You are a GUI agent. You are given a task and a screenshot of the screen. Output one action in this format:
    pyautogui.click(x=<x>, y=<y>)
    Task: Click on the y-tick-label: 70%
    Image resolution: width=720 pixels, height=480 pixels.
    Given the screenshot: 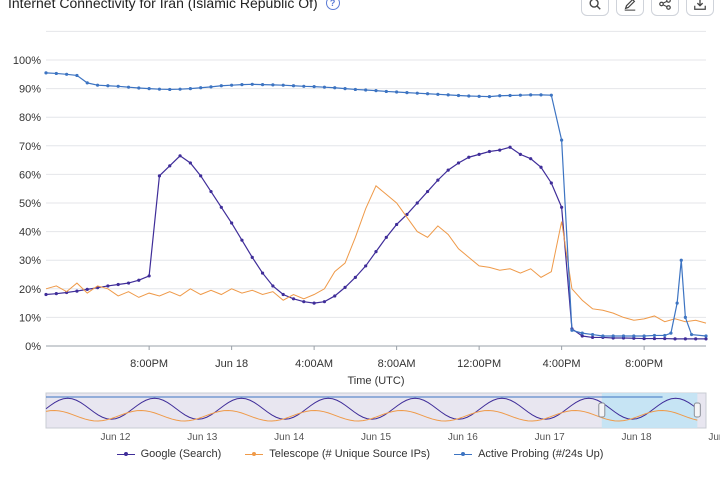 What is the action you would take?
    pyautogui.click(x=30, y=147)
    